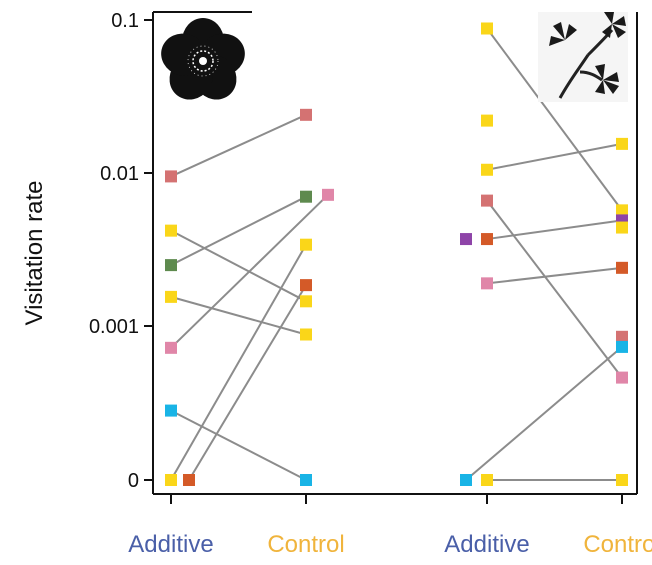 The height and width of the screenshot is (565, 652). I want to click on clover-icon, so click(583, 57).